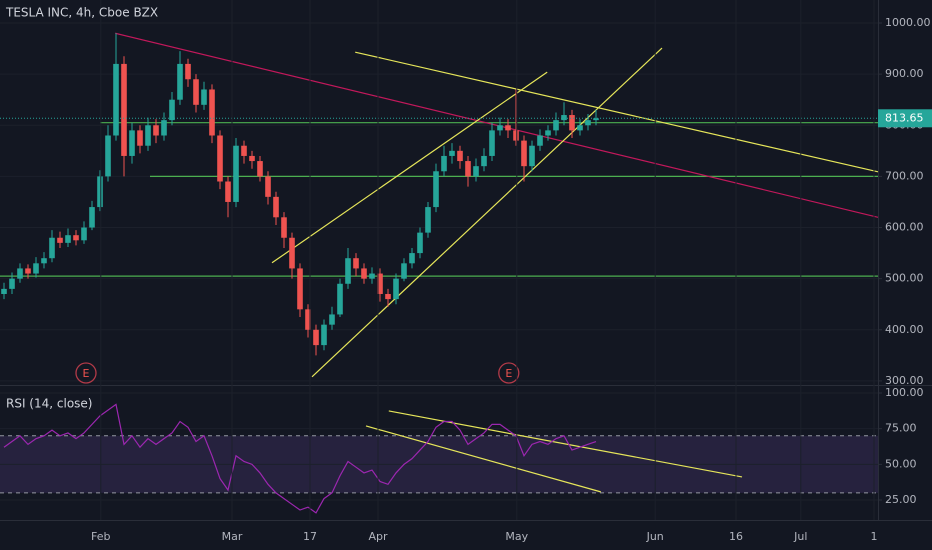 The height and width of the screenshot is (550, 932). What do you see at coordinates (49, 404) in the screenshot?
I see `rsi-title: RSI (14, close)` at bounding box center [49, 404].